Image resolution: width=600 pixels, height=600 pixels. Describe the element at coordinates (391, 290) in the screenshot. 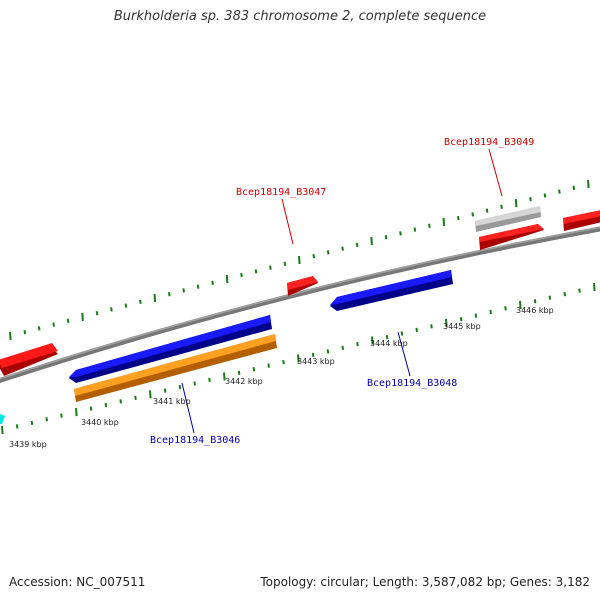

I see `feature-b3048` at that location.